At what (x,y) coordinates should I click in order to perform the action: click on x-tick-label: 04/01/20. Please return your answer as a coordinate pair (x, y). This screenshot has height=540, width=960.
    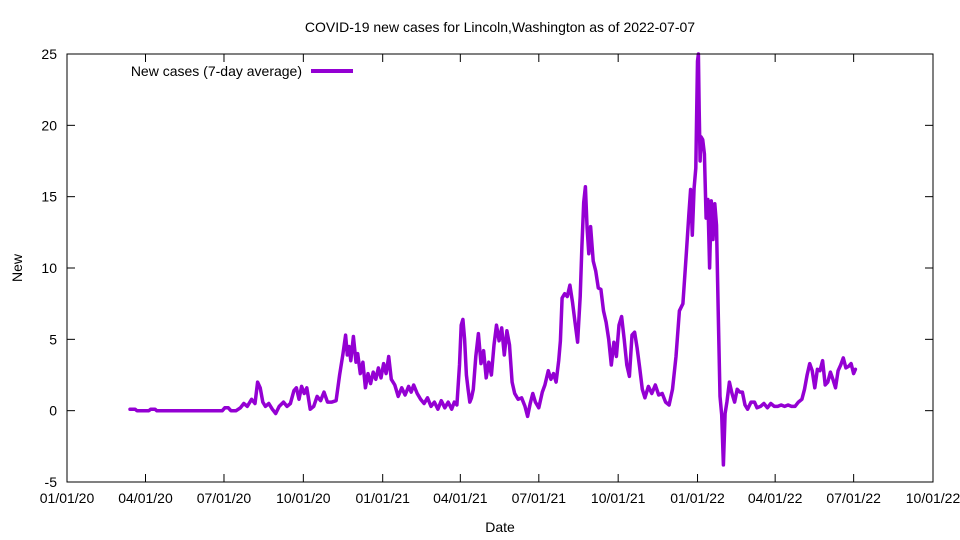
    Looking at the image, I should click on (145, 498).